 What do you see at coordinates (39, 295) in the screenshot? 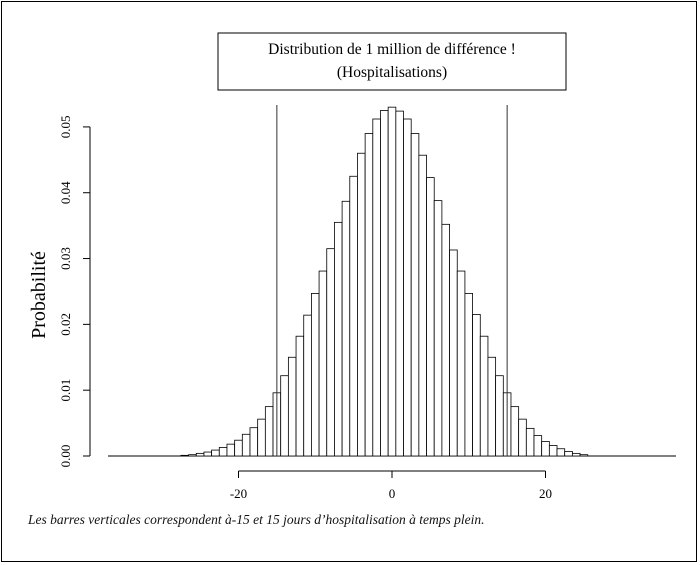
I see `y-axis-label: Probabilité` at bounding box center [39, 295].